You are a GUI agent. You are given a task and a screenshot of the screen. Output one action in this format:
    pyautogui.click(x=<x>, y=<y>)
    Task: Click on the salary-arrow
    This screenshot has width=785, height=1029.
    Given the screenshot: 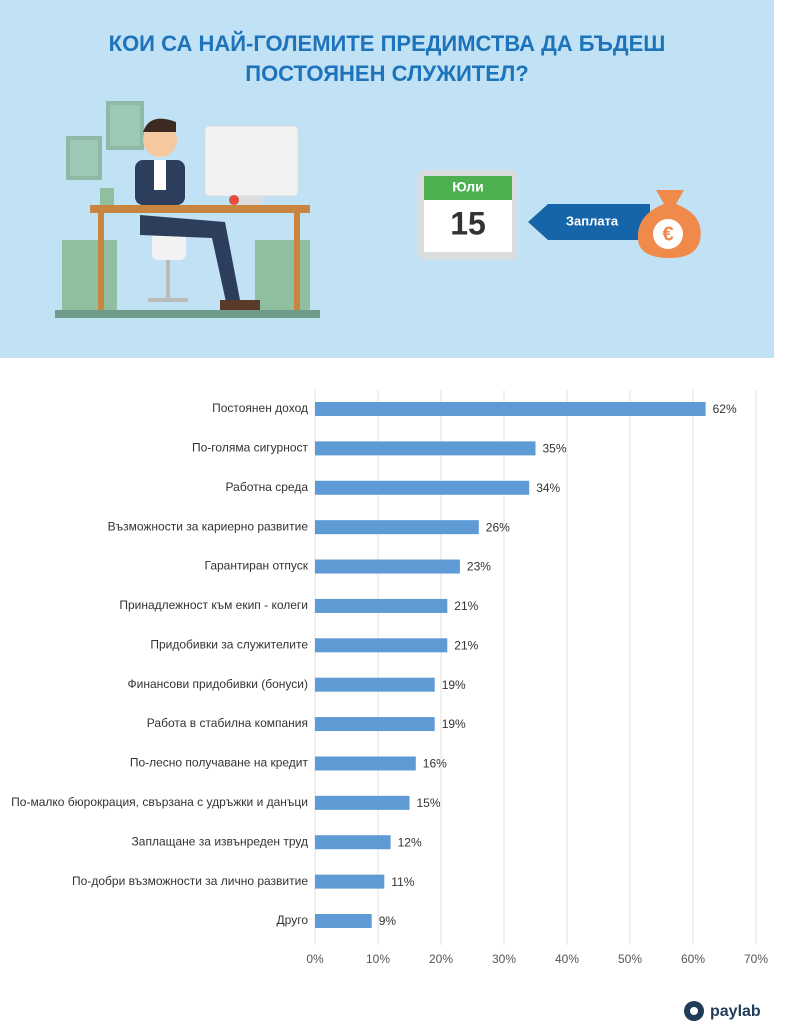 What is the action you would take?
    pyautogui.click(x=589, y=222)
    